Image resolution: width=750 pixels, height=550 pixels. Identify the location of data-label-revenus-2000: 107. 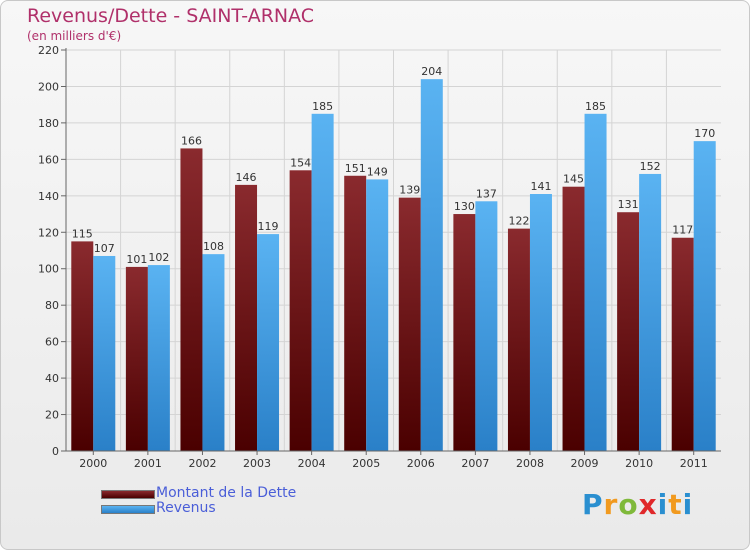
(104, 248).